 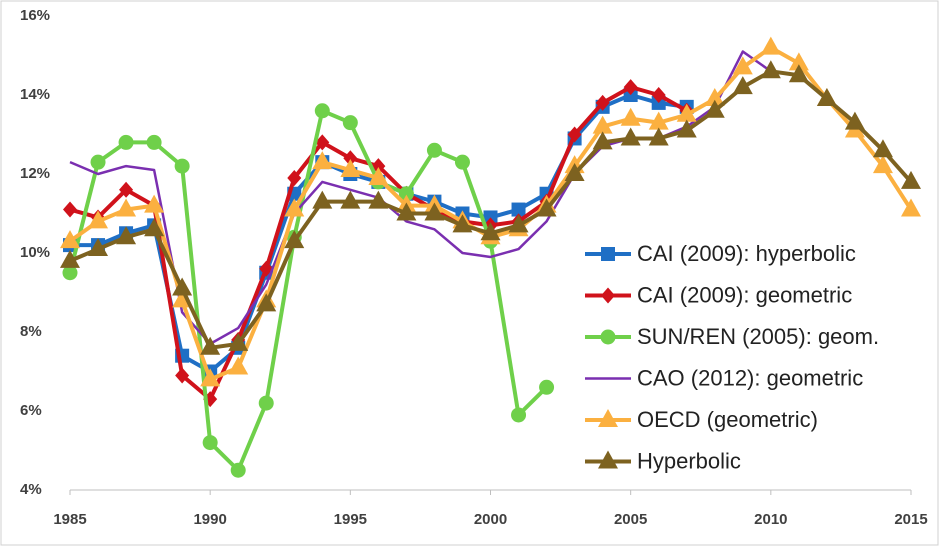 What do you see at coordinates (630, 519) in the screenshot?
I see `x-tick-label: 2005` at bounding box center [630, 519].